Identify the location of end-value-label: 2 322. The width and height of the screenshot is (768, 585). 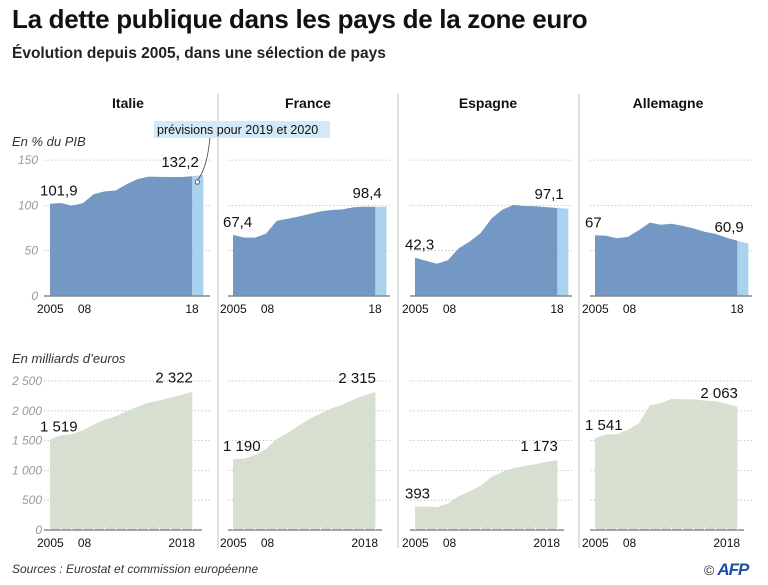
(174, 378).